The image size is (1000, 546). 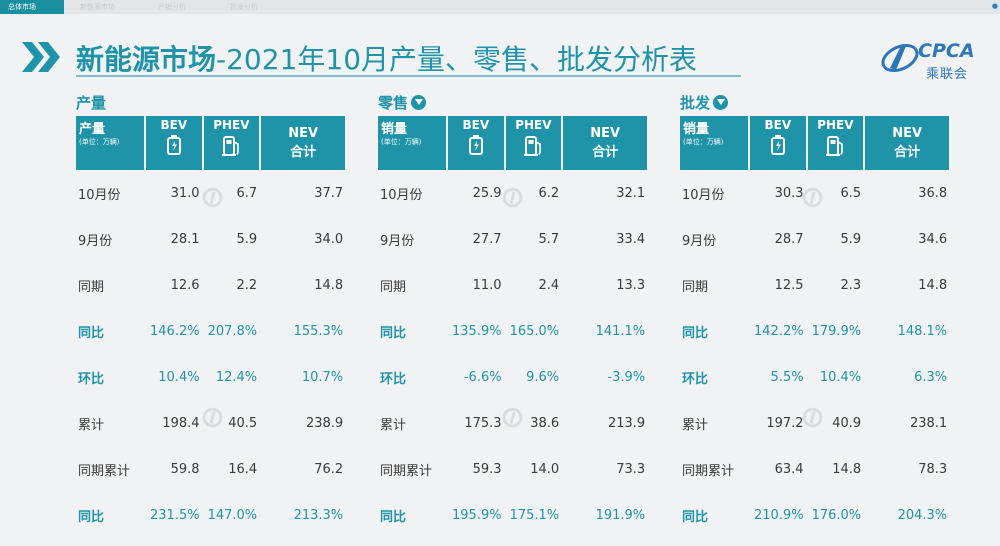 I want to click on title-underline, so click(x=408, y=76).